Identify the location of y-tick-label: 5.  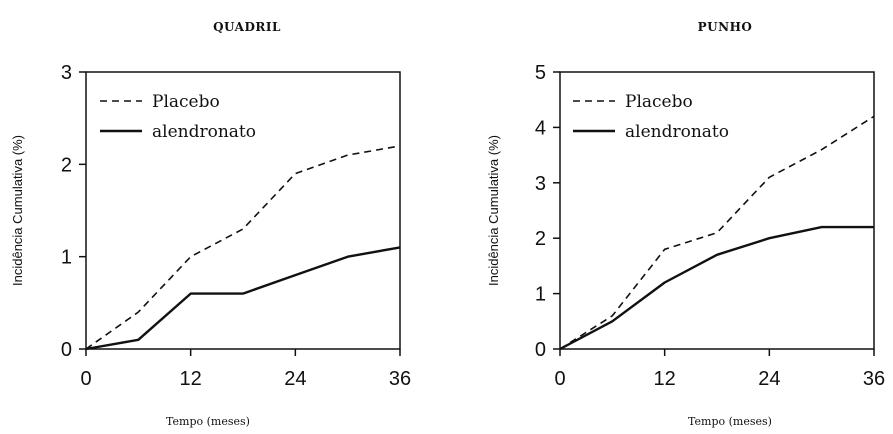
(540, 73).